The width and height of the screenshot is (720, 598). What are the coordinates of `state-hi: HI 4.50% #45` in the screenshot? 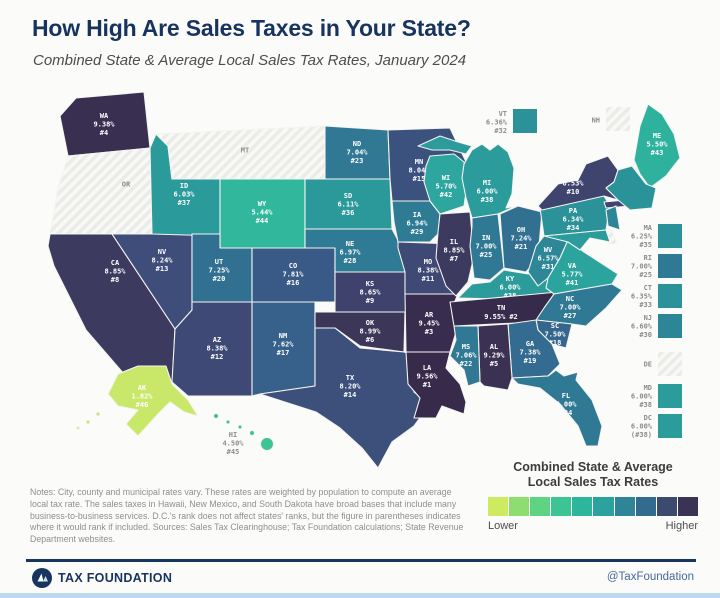 It's located at (243, 434).